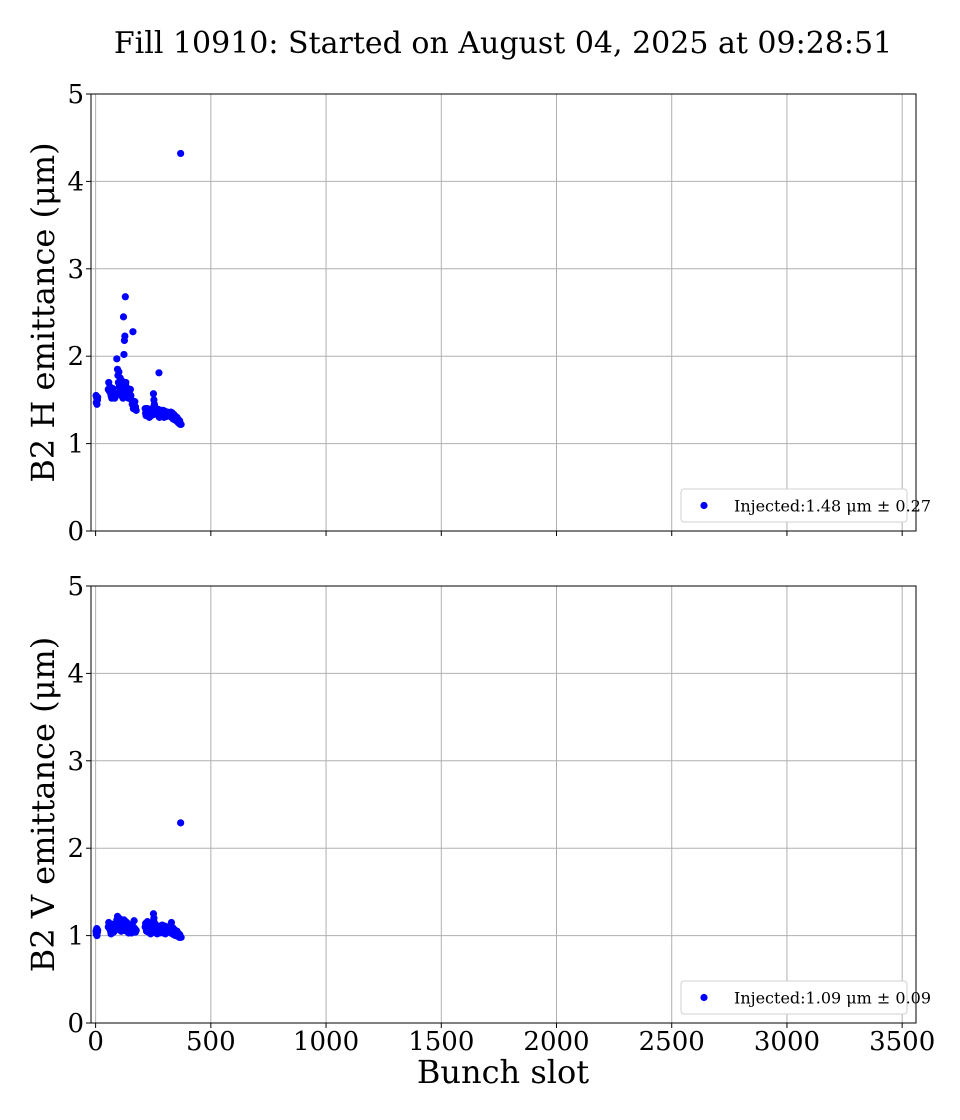  Describe the element at coordinates (95, 1042) in the screenshot. I see `x-tick-label: 0` at that location.